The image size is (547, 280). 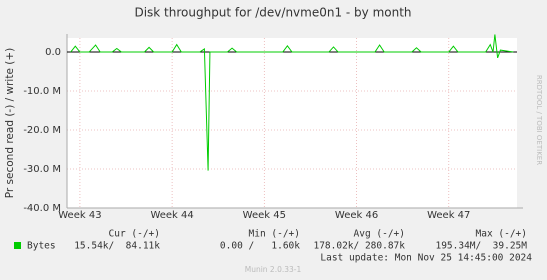 I want to click on x-tick-label: Week 43, so click(x=79, y=215).